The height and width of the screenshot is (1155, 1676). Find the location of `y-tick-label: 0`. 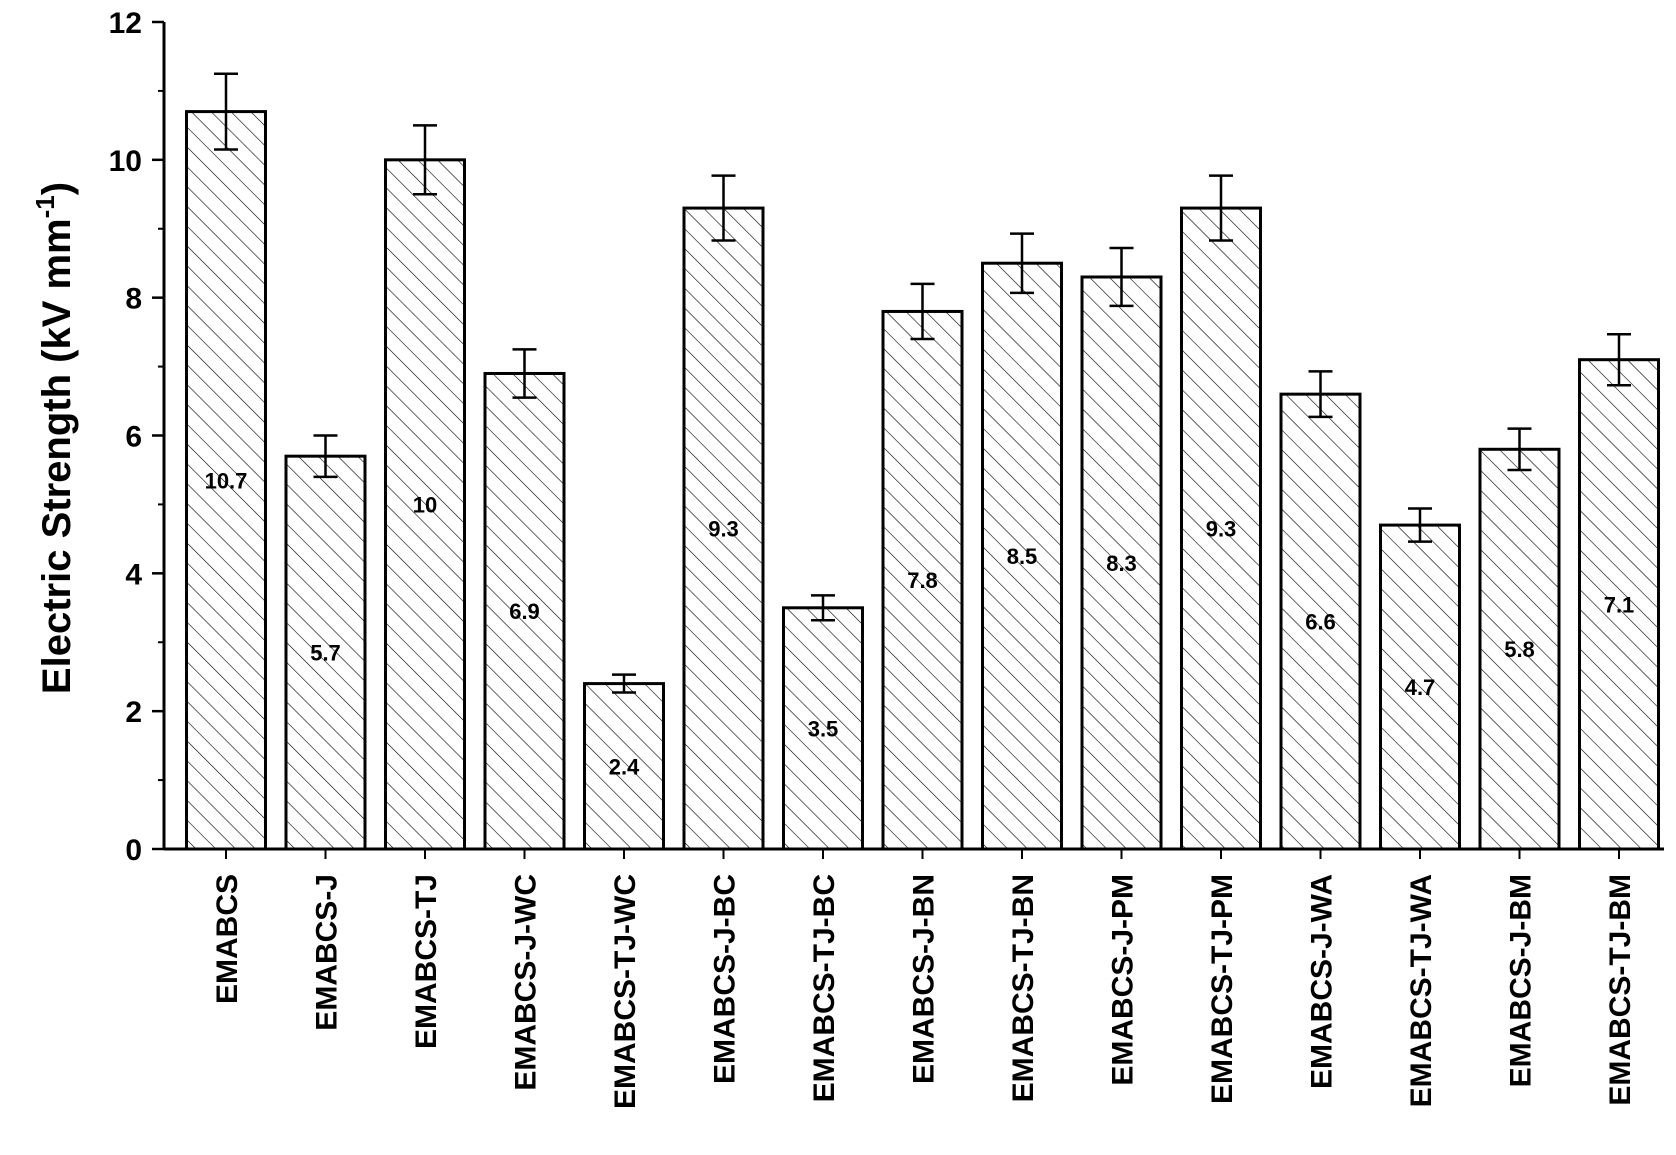

y-tick-label: 0 is located at coordinates (133, 850).